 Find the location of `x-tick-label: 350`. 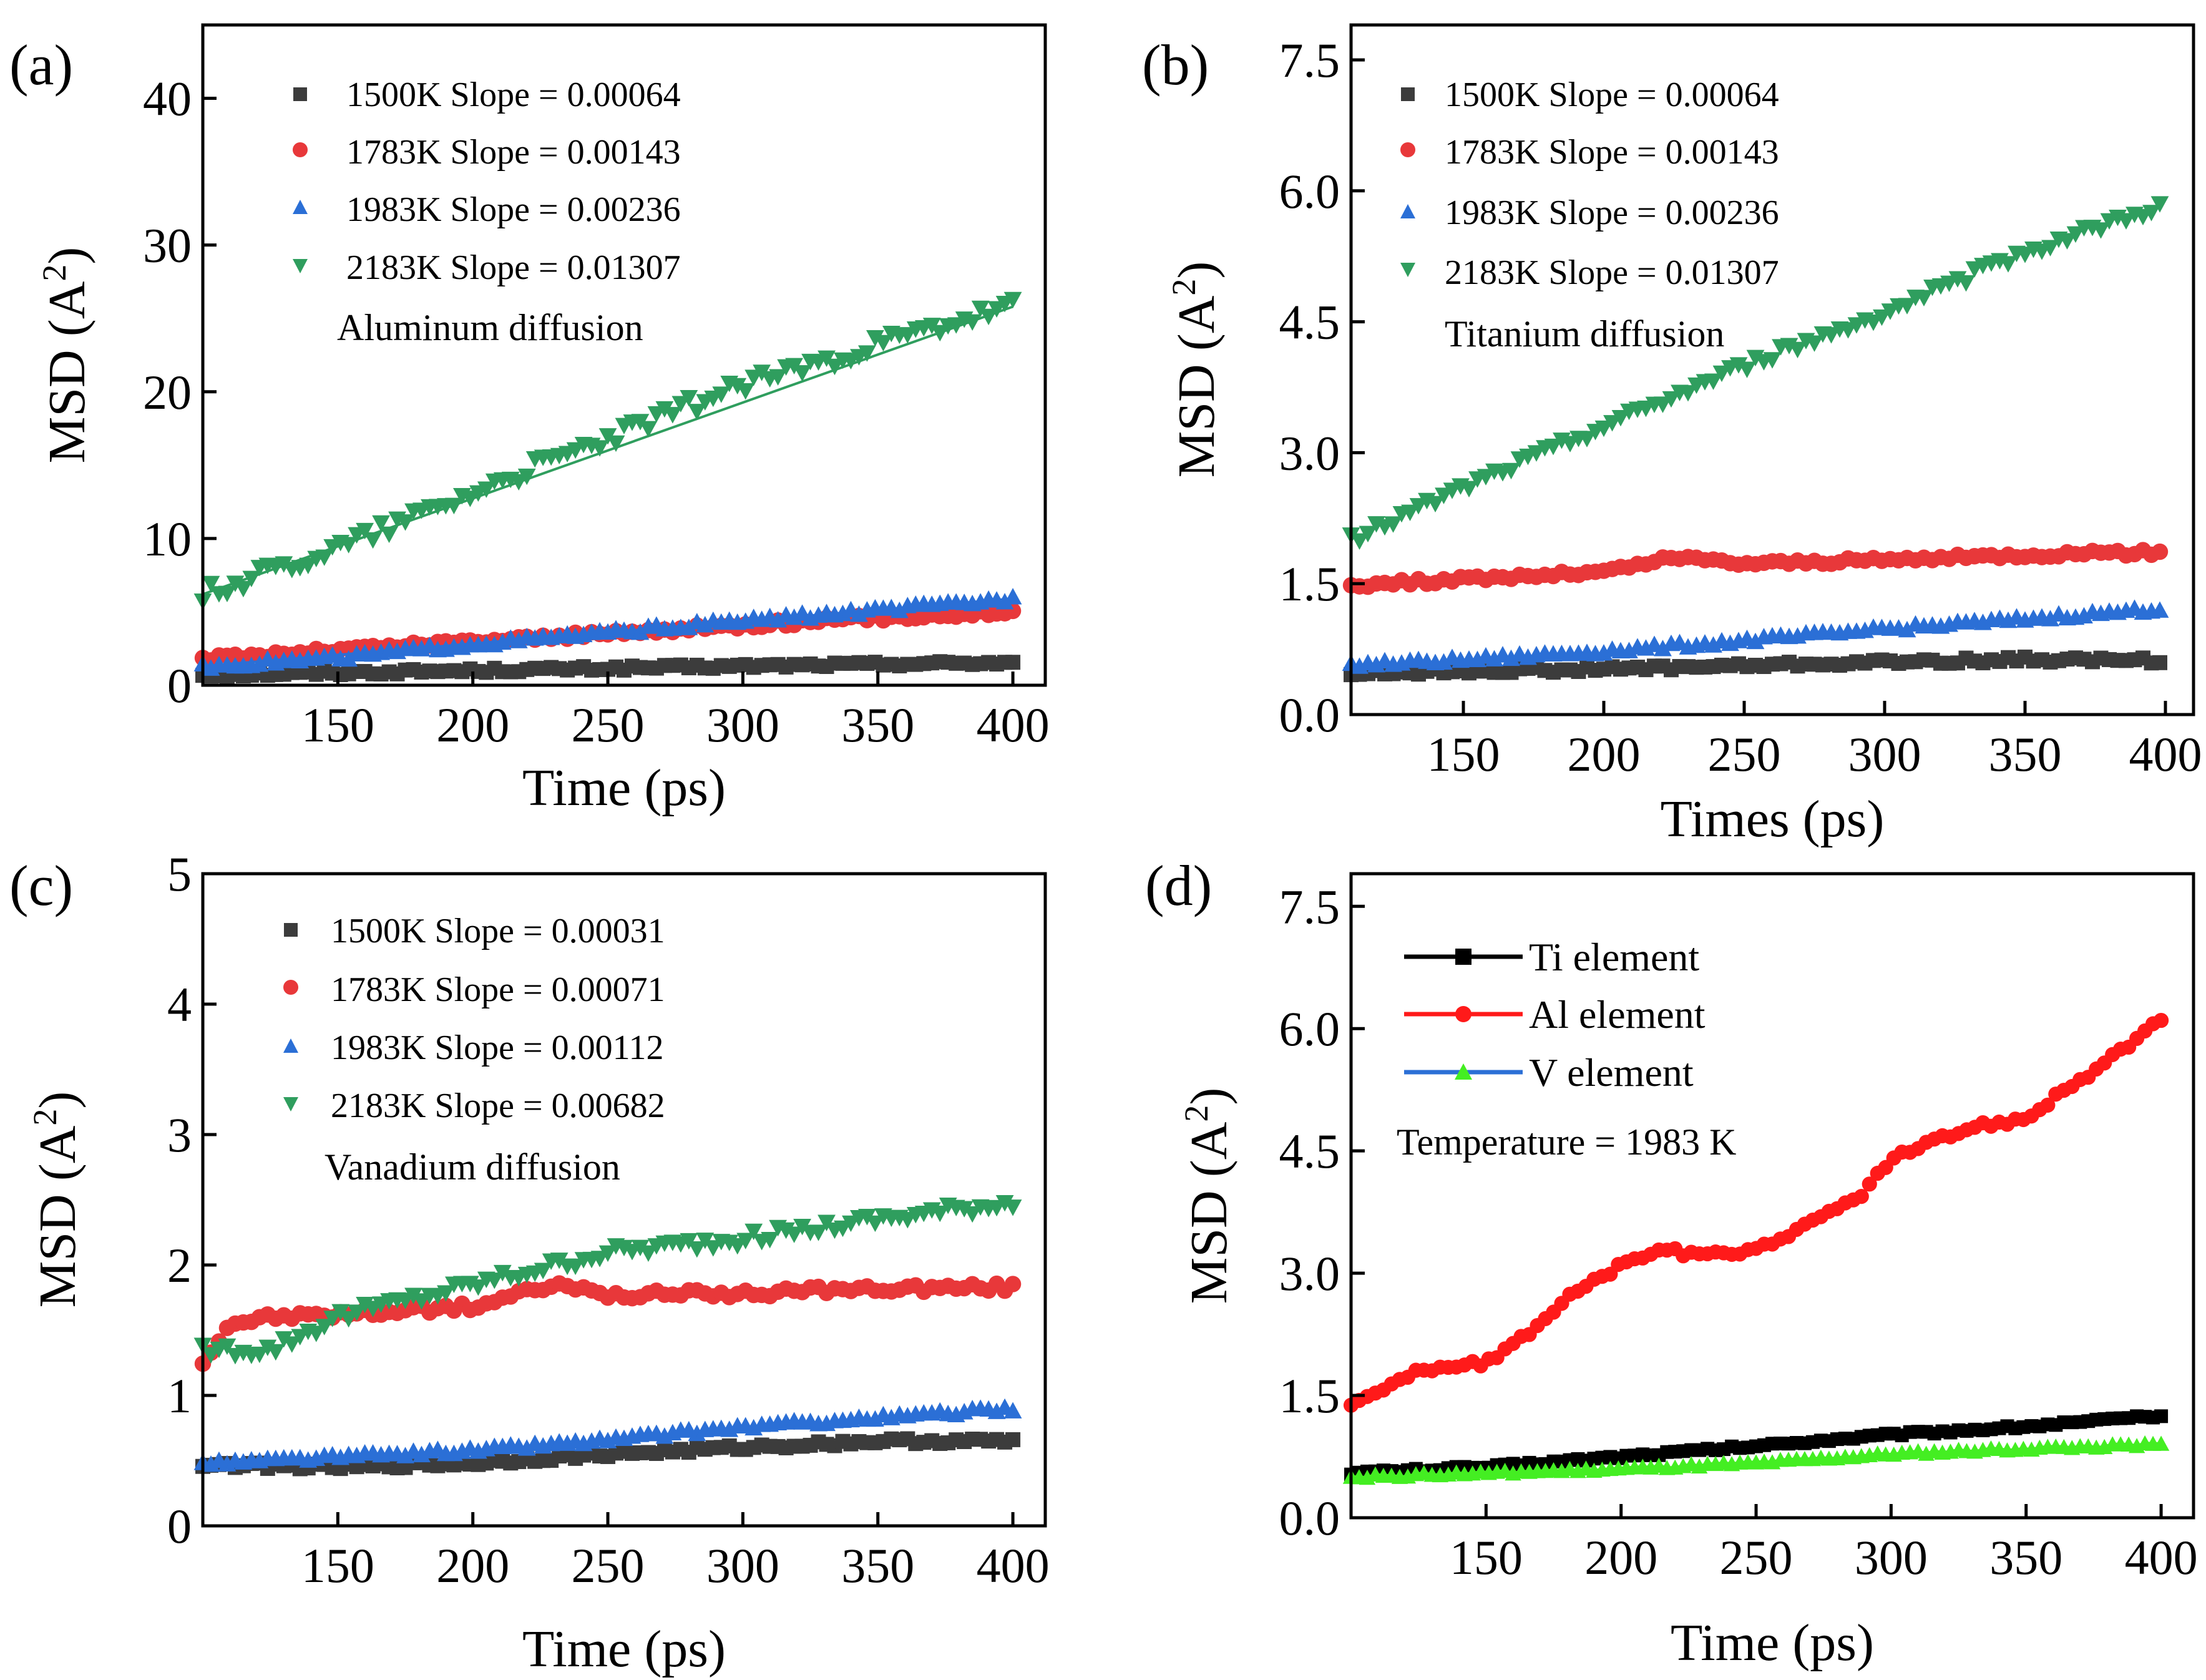

x-tick-label: 350 is located at coordinates (2025, 1557).